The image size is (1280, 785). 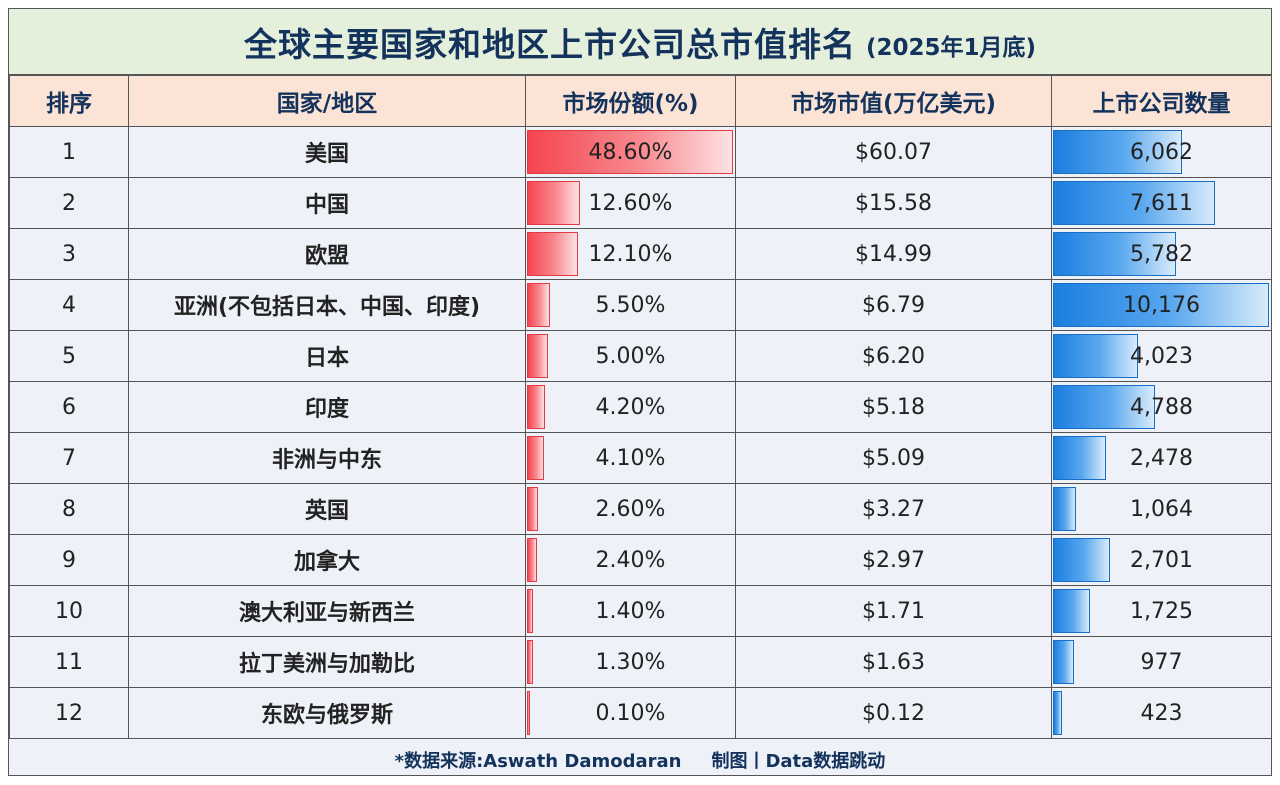 I want to click on share-label: 5.00%, so click(x=630, y=356).